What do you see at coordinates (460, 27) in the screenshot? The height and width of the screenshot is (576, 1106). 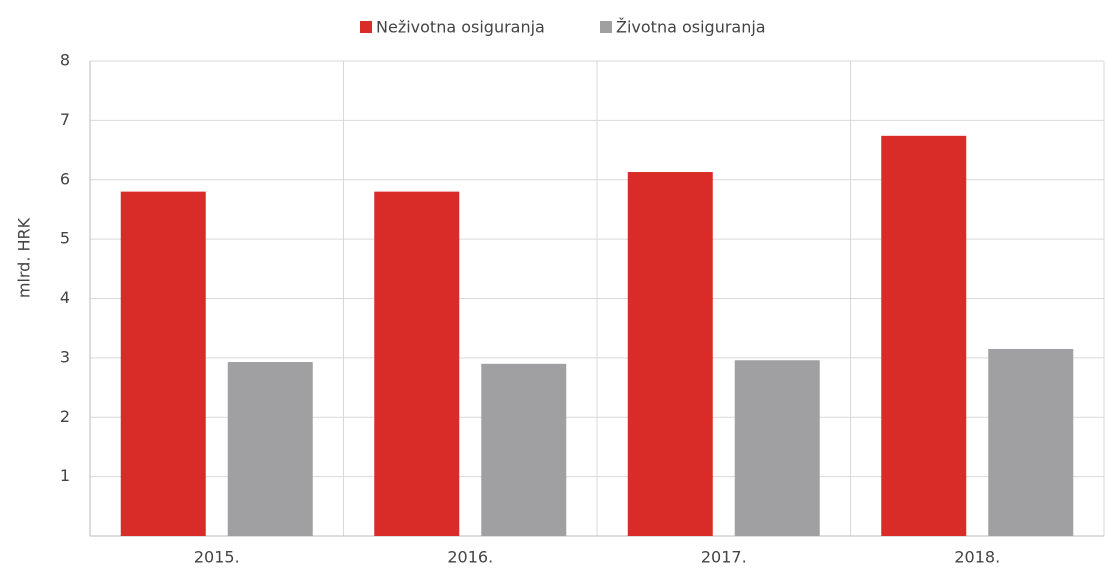 I see `legend-label: Neživotna osiguranja` at bounding box center [460, 27].